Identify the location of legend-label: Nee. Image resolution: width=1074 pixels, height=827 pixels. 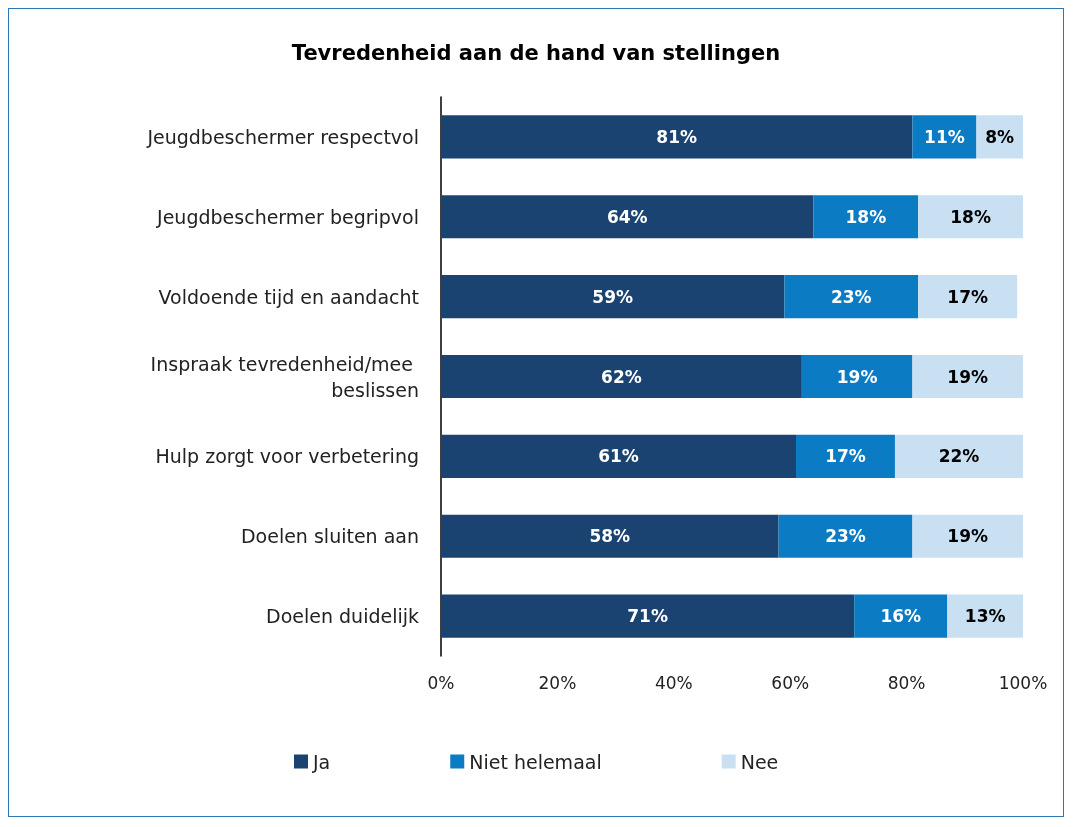
(759, 761).